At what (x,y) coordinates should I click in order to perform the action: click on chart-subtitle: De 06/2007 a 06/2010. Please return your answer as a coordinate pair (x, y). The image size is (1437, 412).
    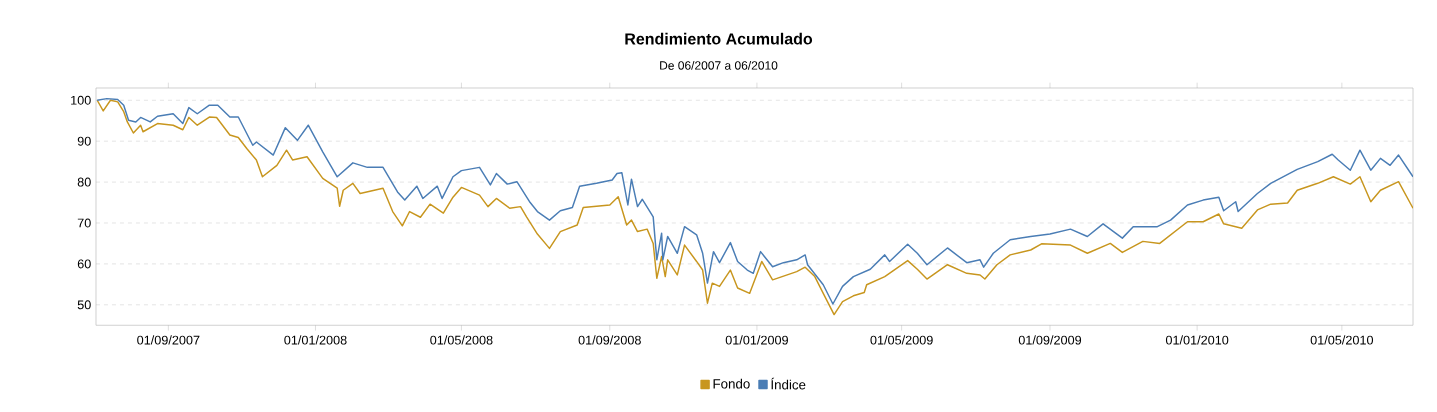
    Looking at the image, I should click on (719, 65).